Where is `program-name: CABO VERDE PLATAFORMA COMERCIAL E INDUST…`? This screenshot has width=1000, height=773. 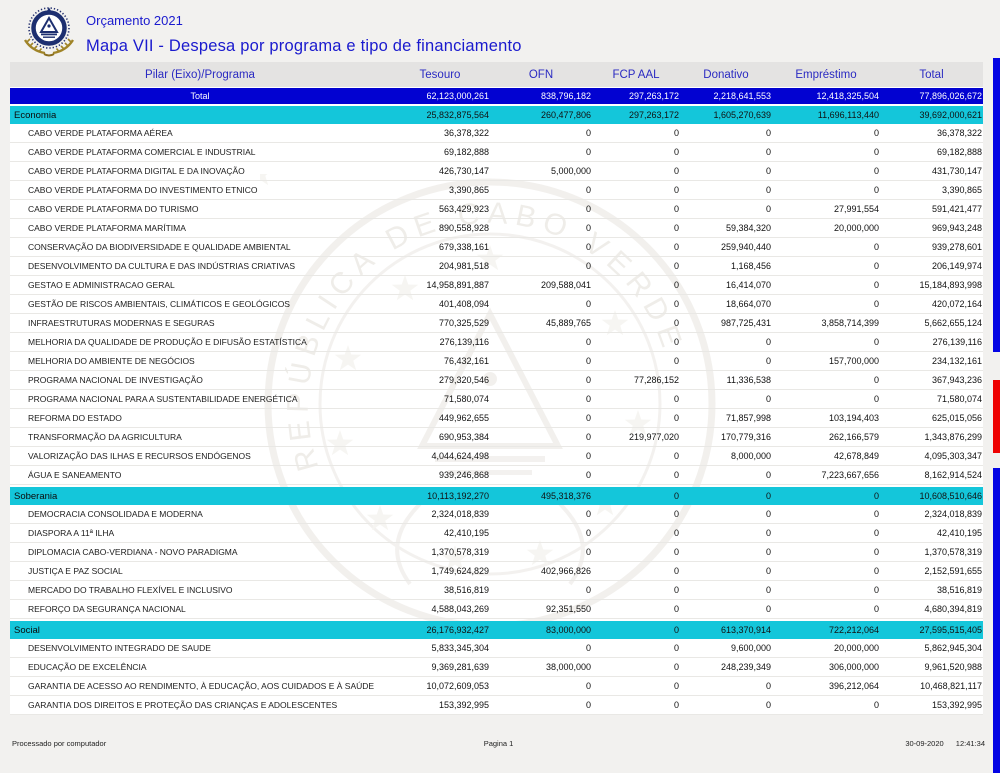
program-name: CABO VERDE PLATAFORMA COMERCIAL E INDUST… is located at coordinates (142, 151).